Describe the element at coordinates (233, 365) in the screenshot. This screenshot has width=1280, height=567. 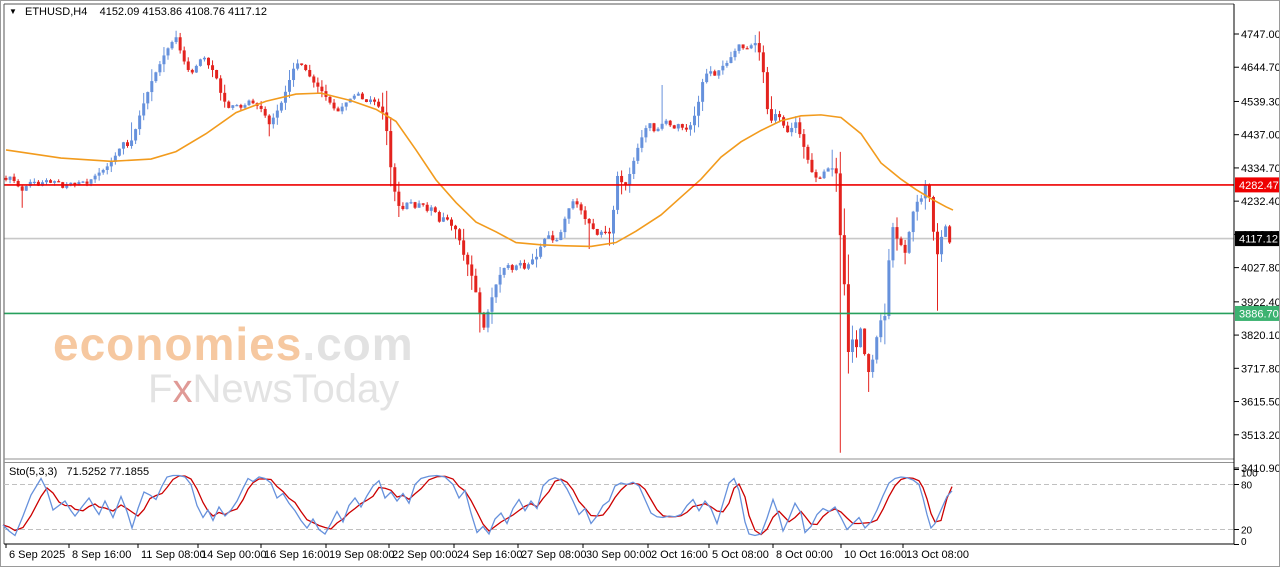
I see `watermark: economies.com FxNewsToday` at that location.